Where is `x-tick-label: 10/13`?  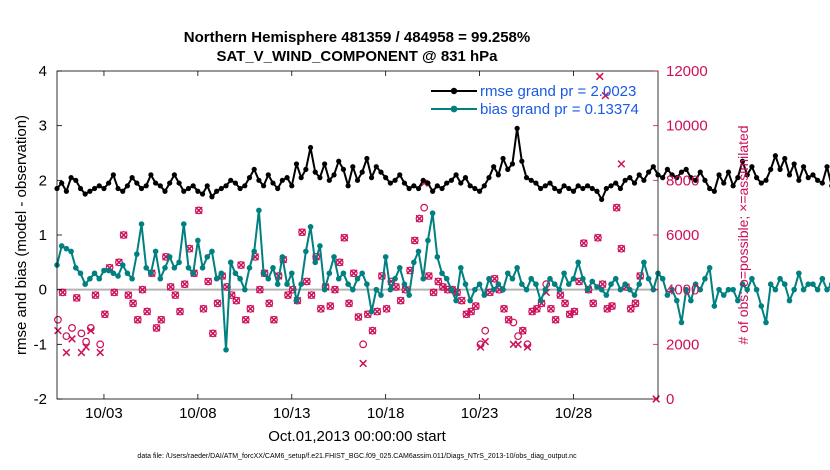
x-tick-label: 10/13 is located at coordinates (292, 413).